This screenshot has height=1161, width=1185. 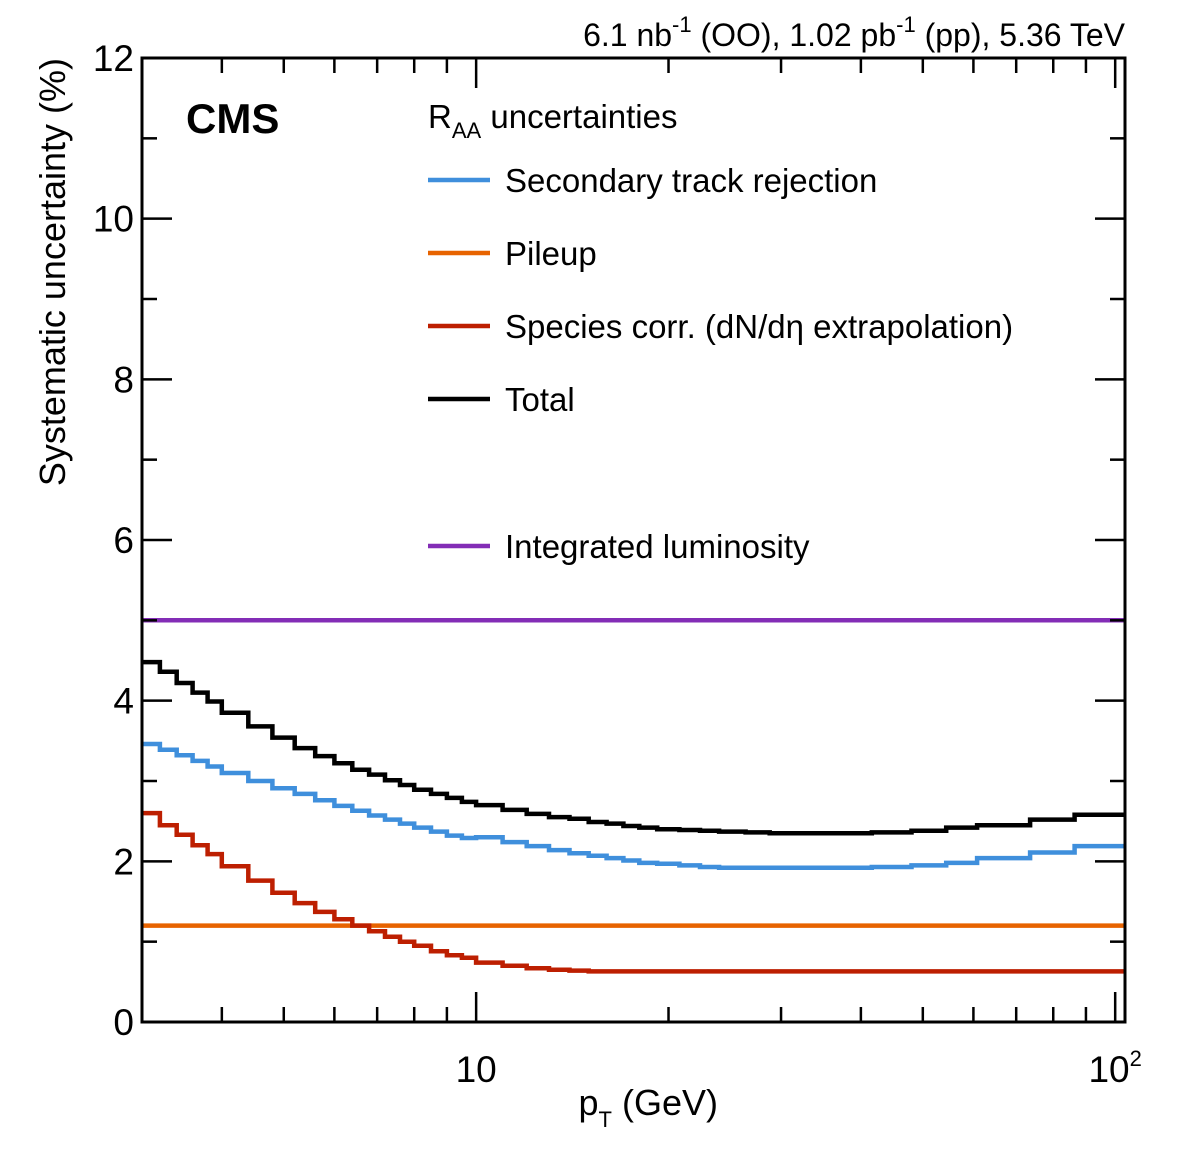 I want to click on legend-header-rest: uncertainties, so click(x=579, y=116).